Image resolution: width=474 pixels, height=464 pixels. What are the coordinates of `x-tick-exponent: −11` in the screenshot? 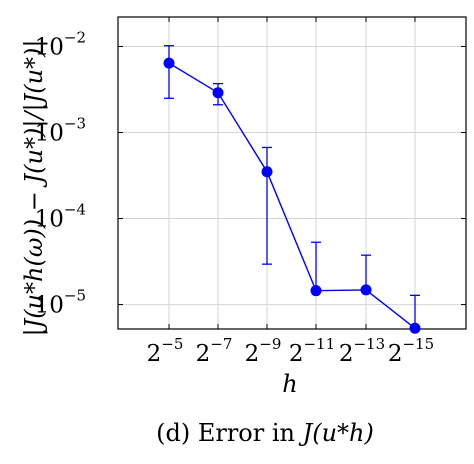 It's located at (319, 344).